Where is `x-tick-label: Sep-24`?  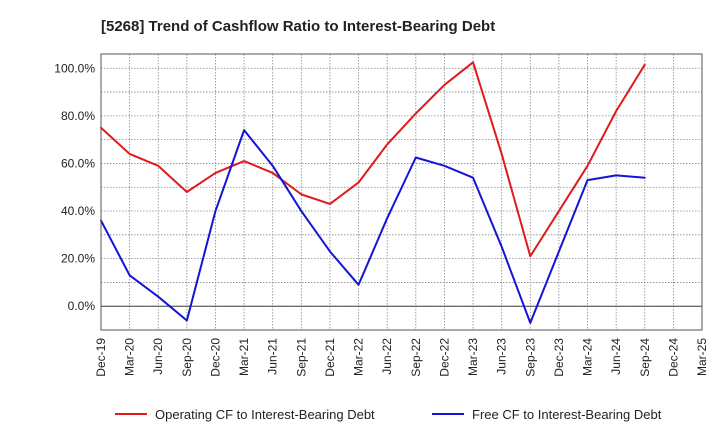 x-tick-label: Sep-24 is located at coordinates (645, 357).